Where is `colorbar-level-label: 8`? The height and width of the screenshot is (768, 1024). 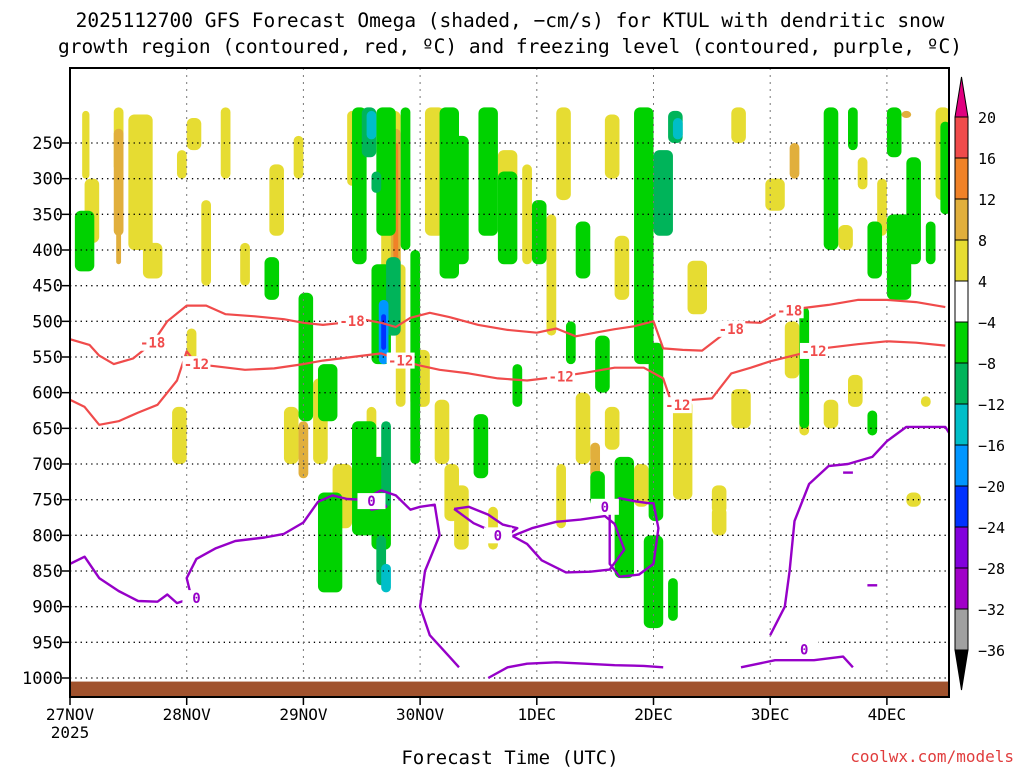 colorbar-level-label: 8 is located at coordinates (982, 241).